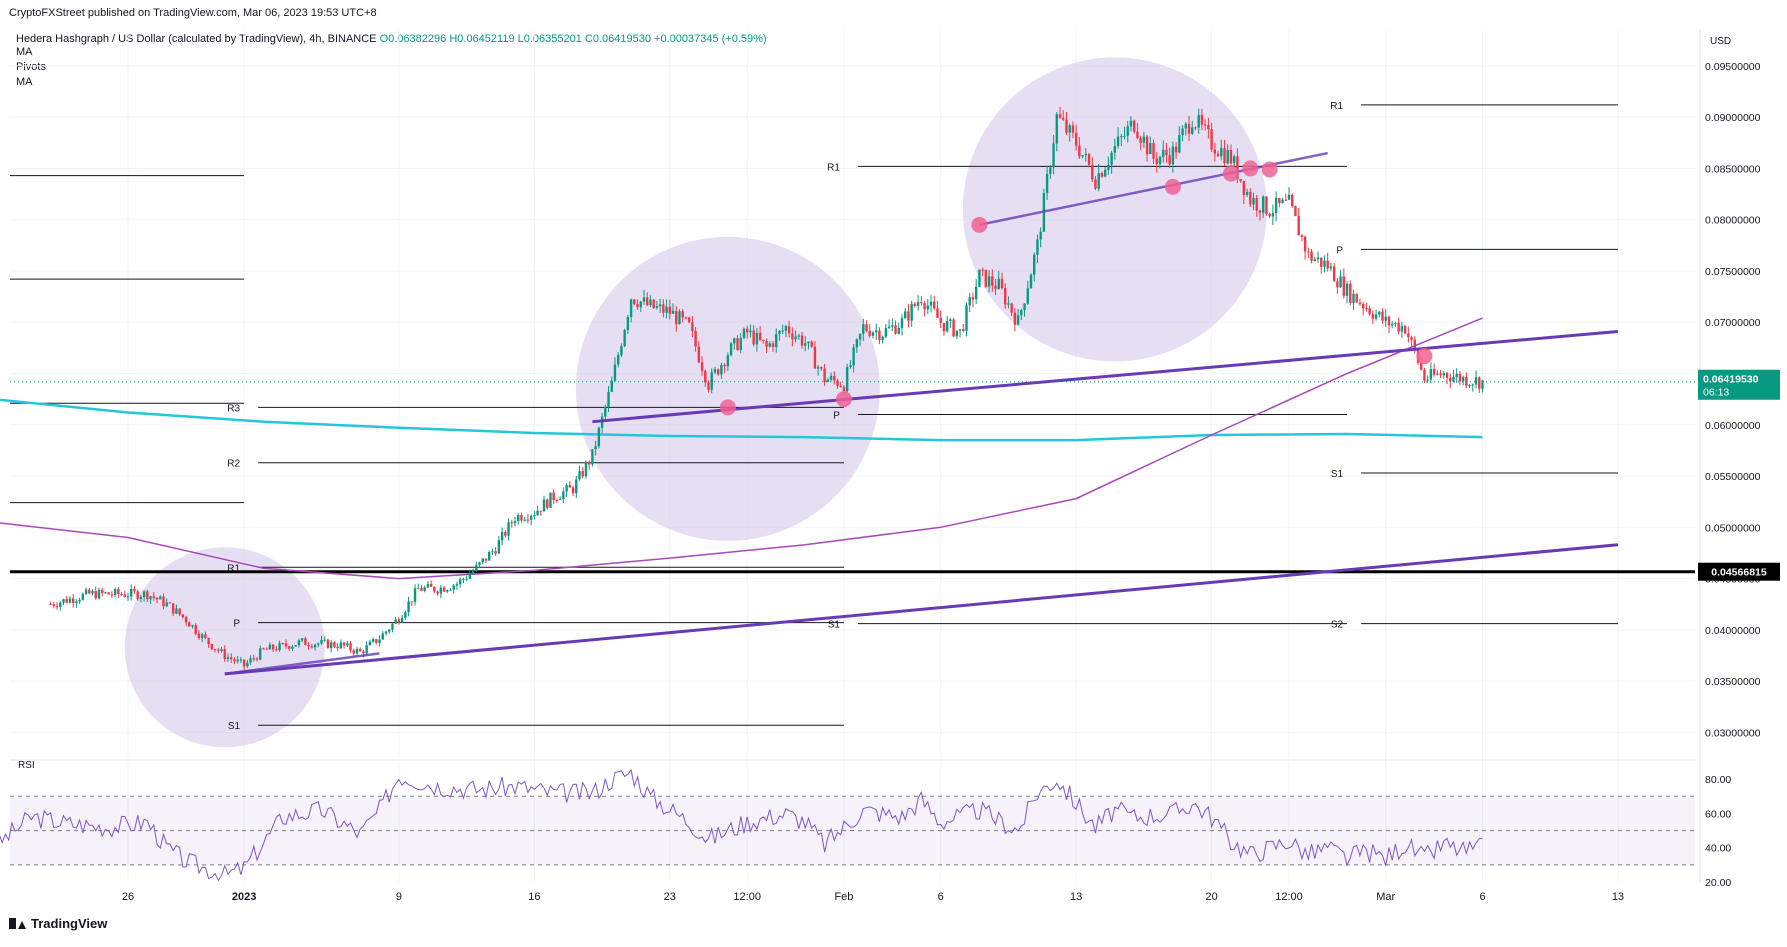 Image resolution: width=1787 pixels, height=947 pixels. Describe the element at coordinates (1733, 221) in the screenshot. I see `price-tick-label: 0.08000000` at that location.